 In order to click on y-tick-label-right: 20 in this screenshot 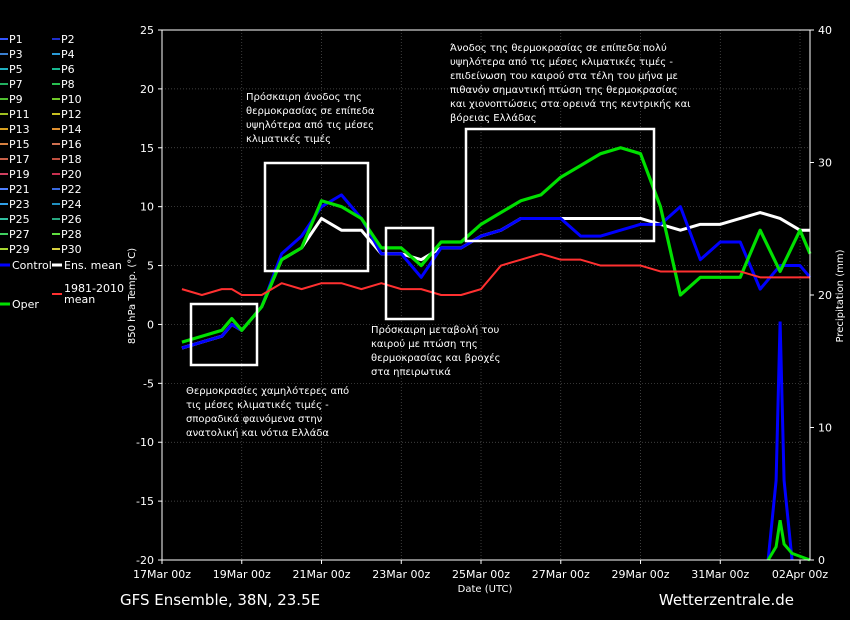, I will do `click(825, 295)`.